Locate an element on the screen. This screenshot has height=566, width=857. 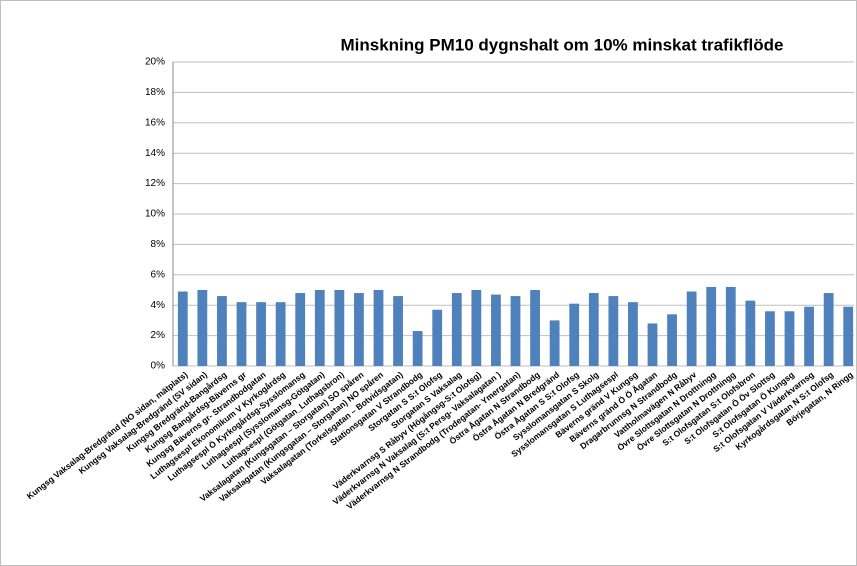
y-tick-label: 12% is located at coordinates (155, 183).